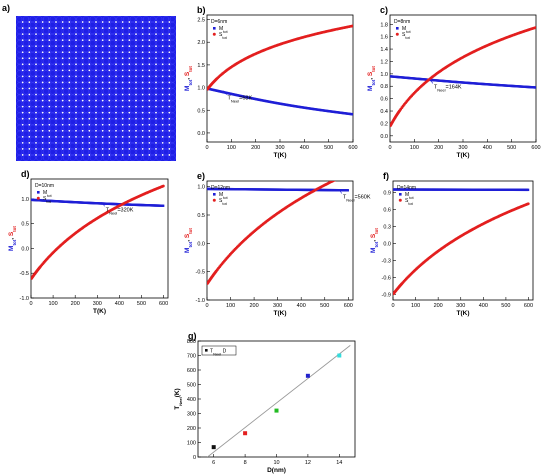 The width and height of the screenshot is (550, 476). I want to click on data-point-tneel, so click(307, 375).